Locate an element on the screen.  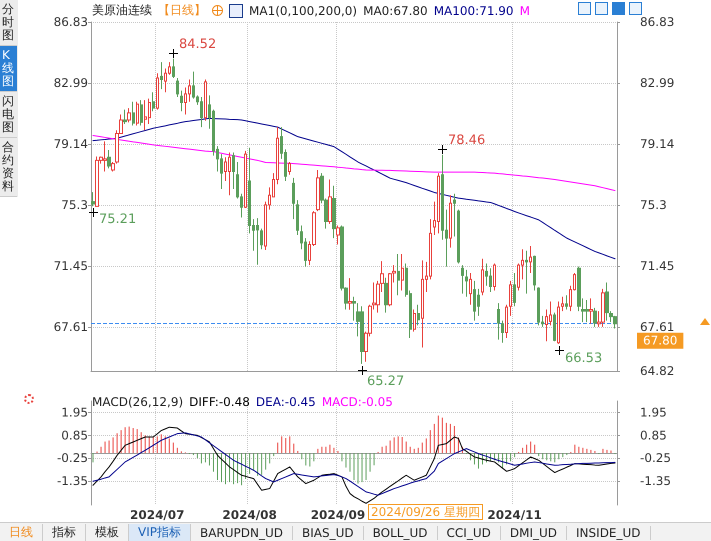
annotation: 66.53 is located at coordinates (583, 358).